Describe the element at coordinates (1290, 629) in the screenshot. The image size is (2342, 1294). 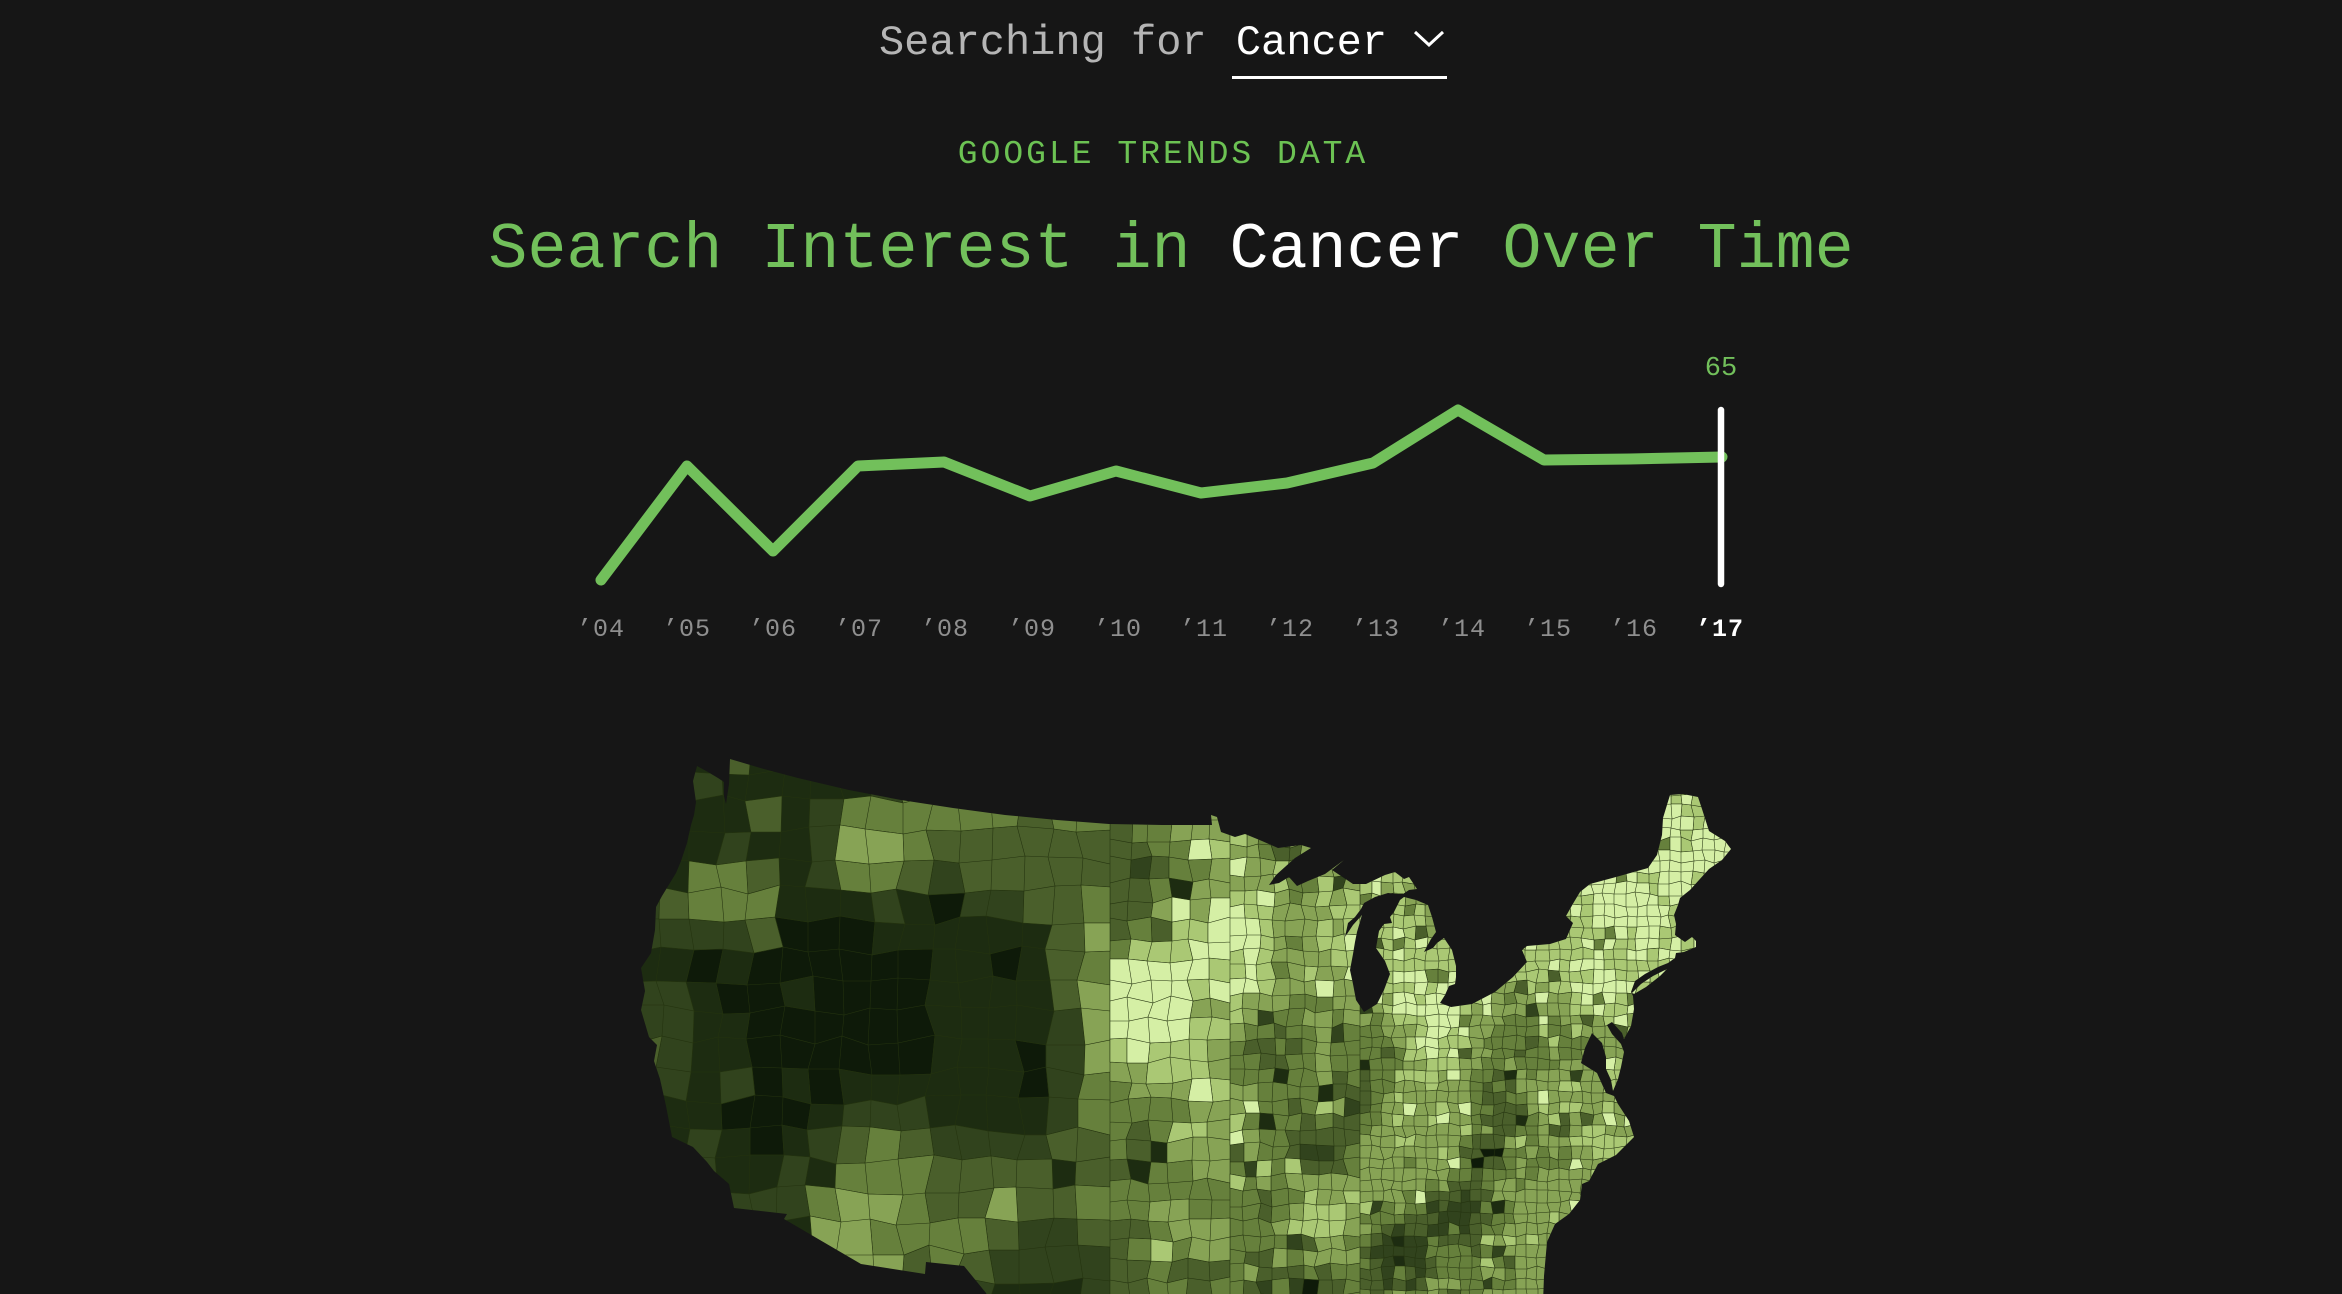
I see `svg-text: ’12` at that location.